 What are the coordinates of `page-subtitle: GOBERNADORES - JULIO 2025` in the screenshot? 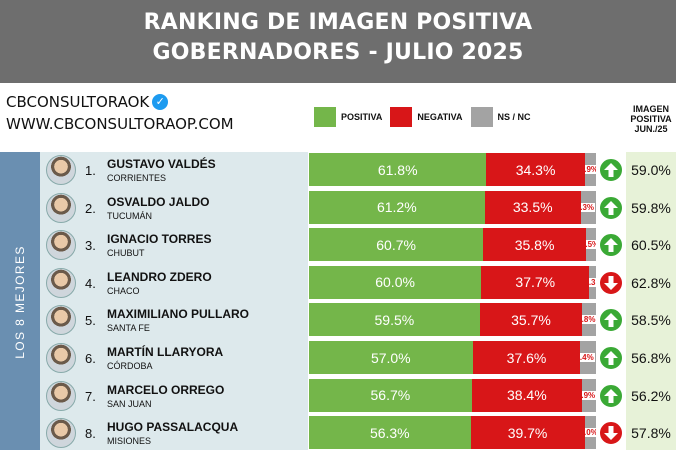 It's located at (338, 52).